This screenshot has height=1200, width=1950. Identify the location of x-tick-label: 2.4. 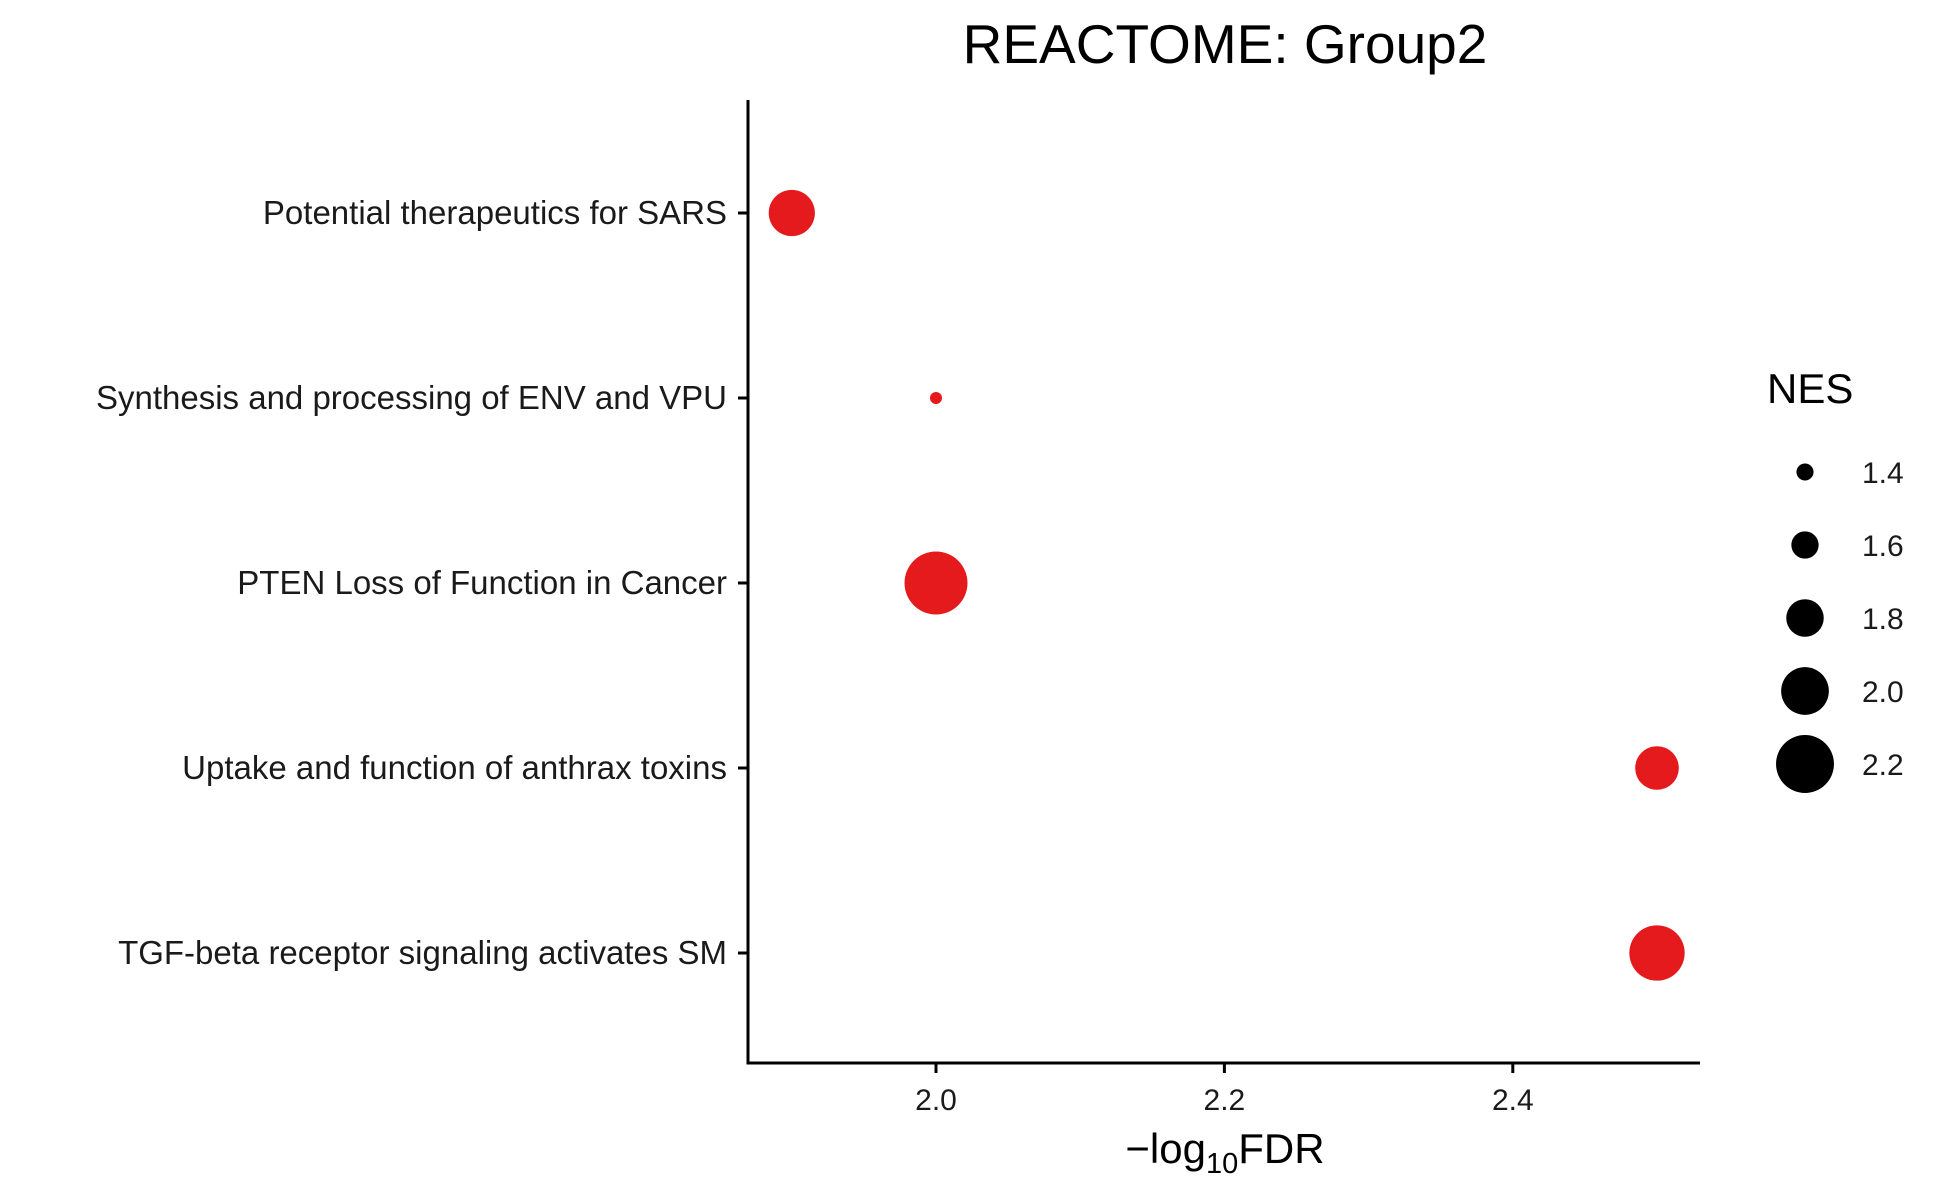
(1513, 1100).